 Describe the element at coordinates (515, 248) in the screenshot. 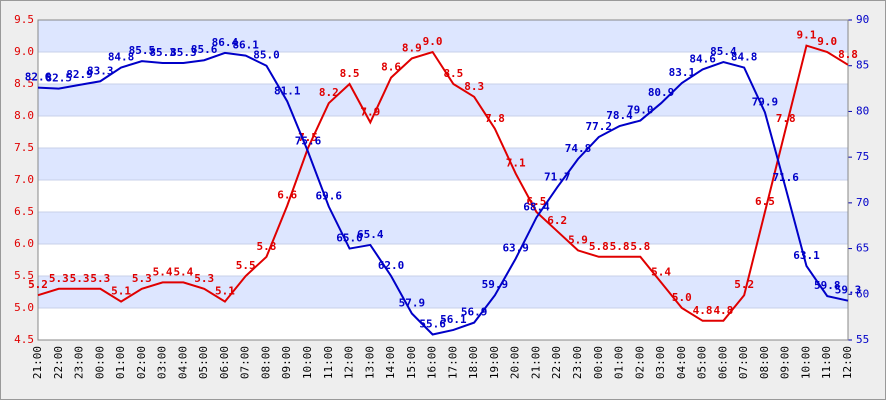

I see `data-label: 63.9` at that location.